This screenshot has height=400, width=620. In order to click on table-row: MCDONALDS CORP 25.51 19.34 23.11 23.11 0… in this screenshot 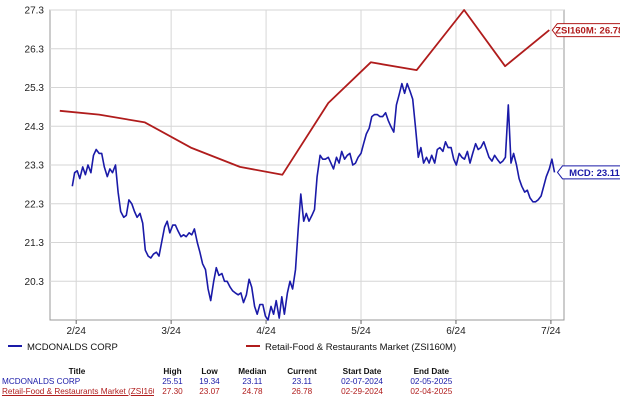, I will do `click(310, 381)`.